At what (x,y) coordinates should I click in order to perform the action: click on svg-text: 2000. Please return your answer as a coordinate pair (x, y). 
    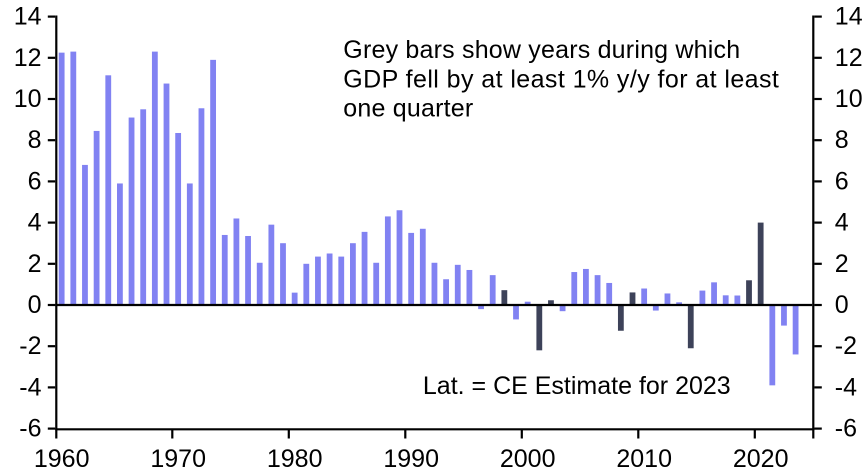
    Looking at the image, I should click on (528, 459).